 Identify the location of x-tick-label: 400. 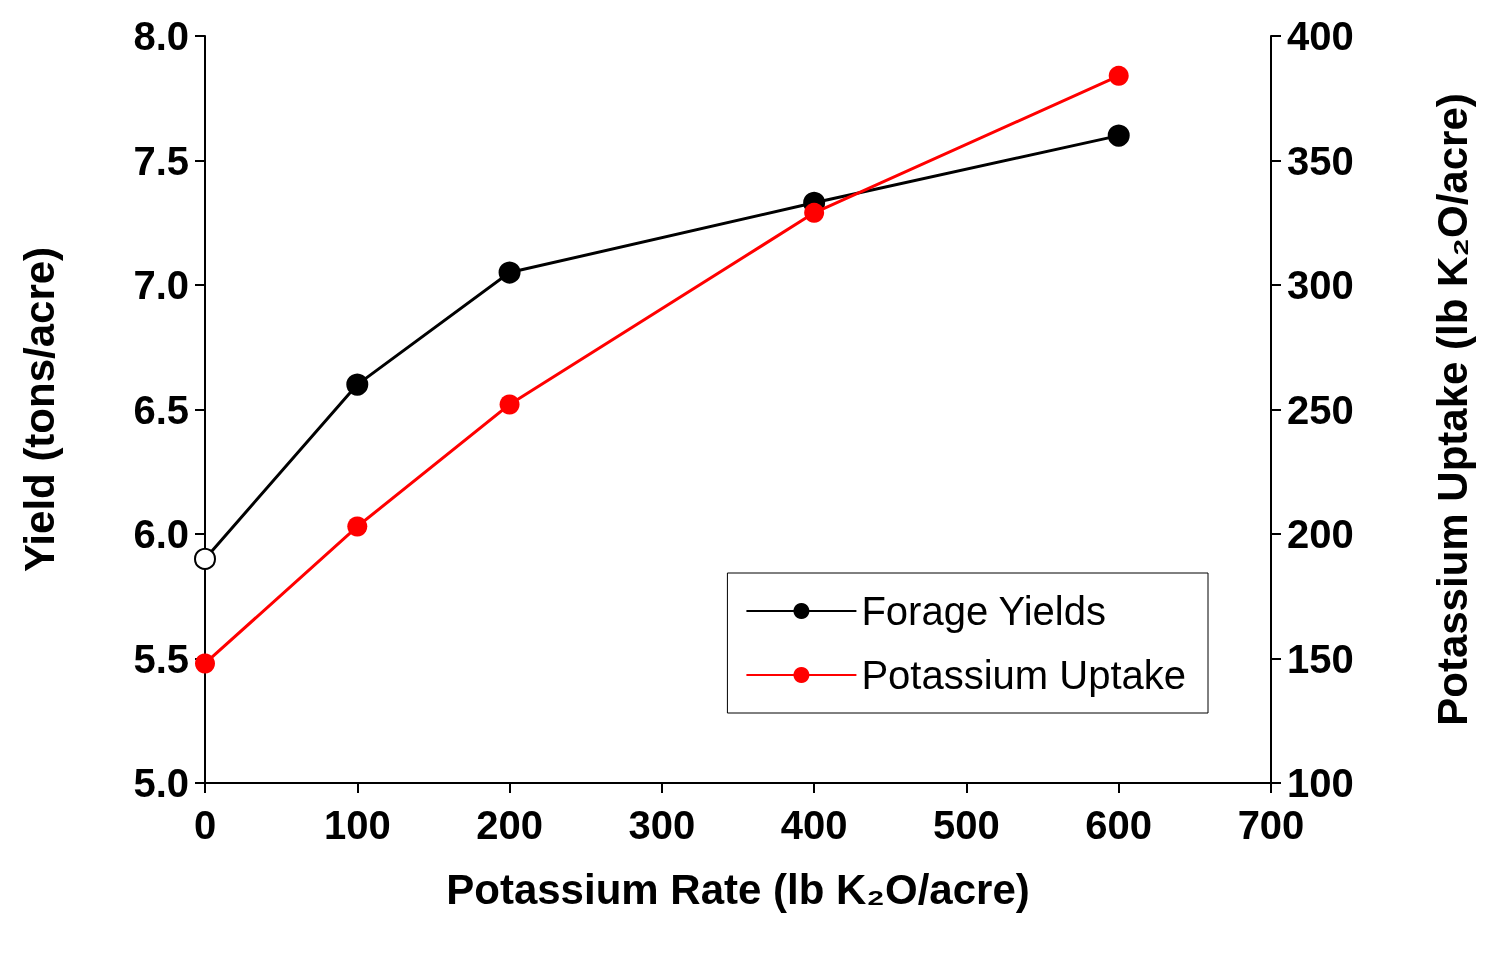
(814, 825).